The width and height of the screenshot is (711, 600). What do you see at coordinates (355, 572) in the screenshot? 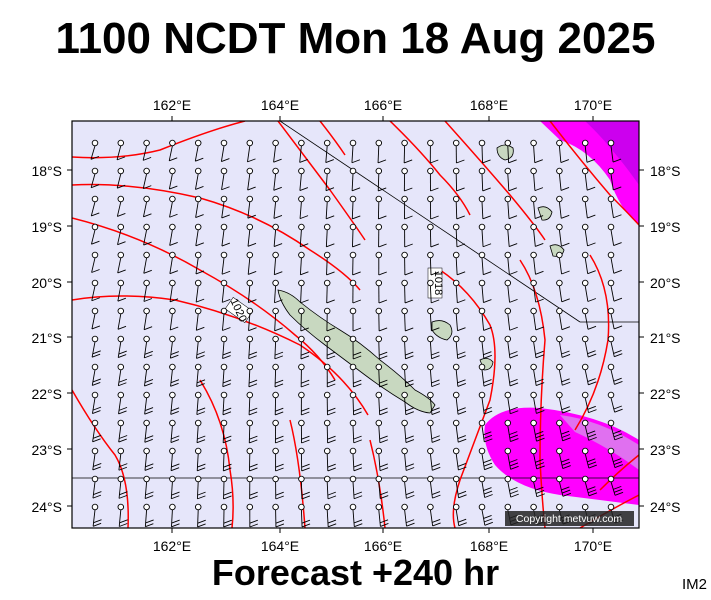
I see `forecast-label: Forecast +240 hr` at bounding box center [355, 572].